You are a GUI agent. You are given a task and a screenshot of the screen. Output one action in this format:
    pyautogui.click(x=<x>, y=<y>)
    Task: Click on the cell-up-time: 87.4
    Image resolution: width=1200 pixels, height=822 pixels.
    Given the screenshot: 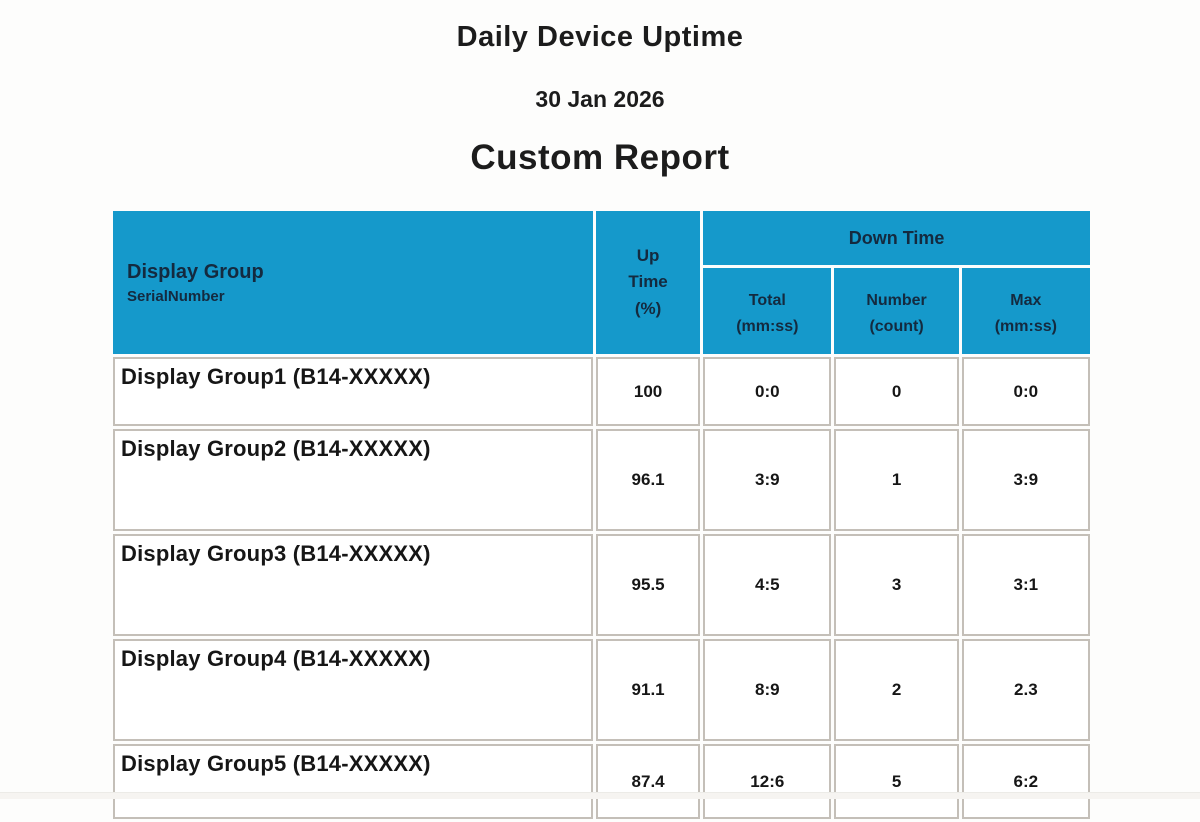 What is the action you would take?
    pyautogui.click(x=648, y=781)
    